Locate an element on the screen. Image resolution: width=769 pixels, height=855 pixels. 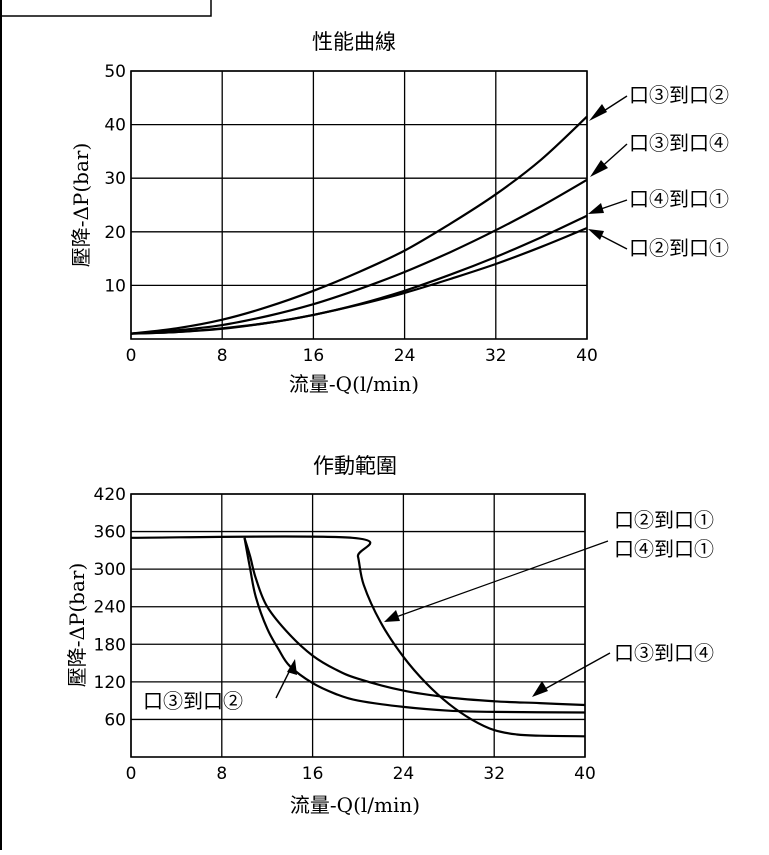
callout-3-to-4: 口③到口④ is located at coordinates (664, 653).